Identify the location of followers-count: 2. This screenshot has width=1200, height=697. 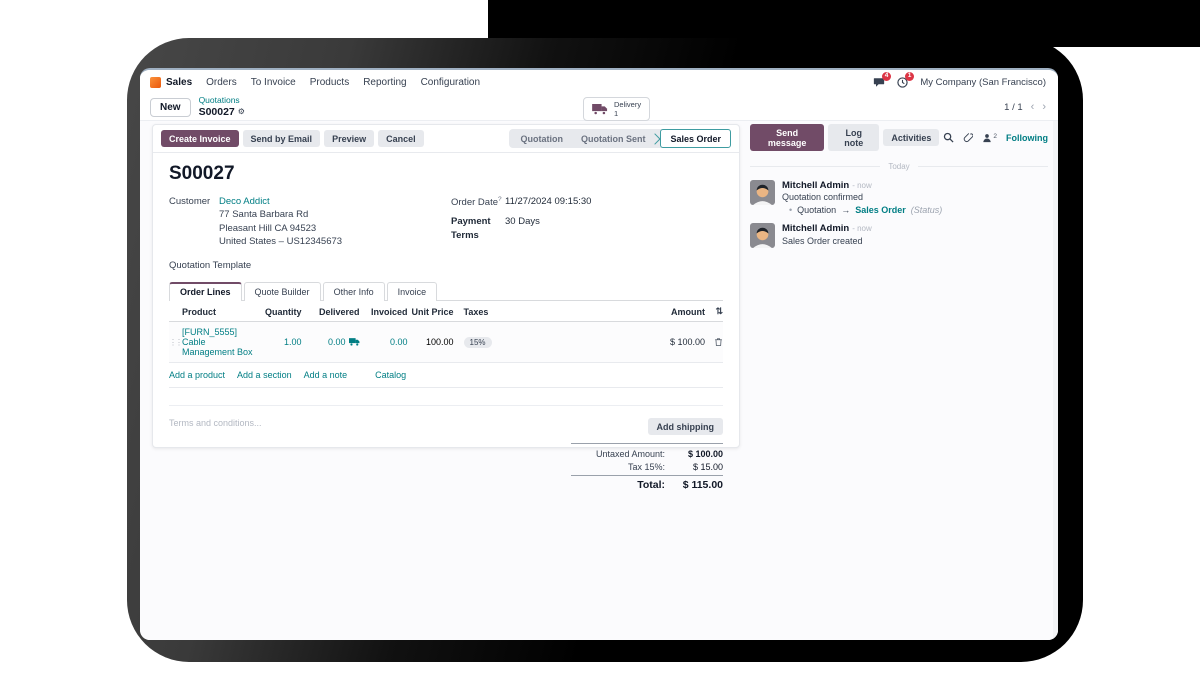
(995, 136).